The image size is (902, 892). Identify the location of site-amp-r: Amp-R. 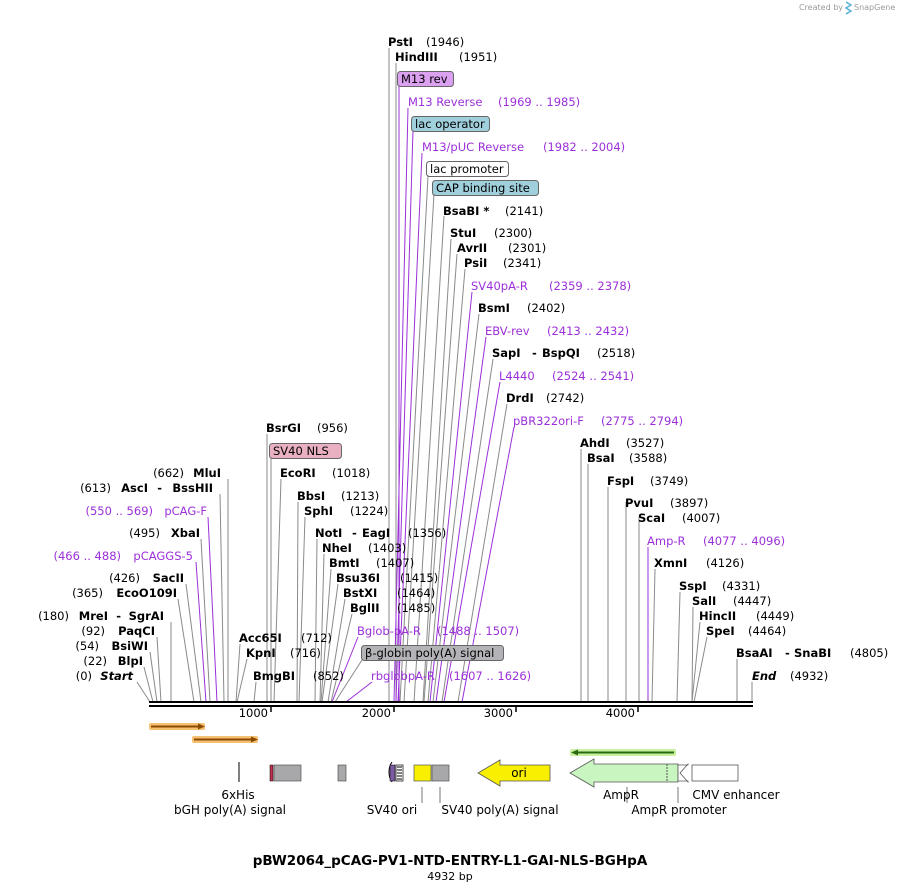
(666, 541).